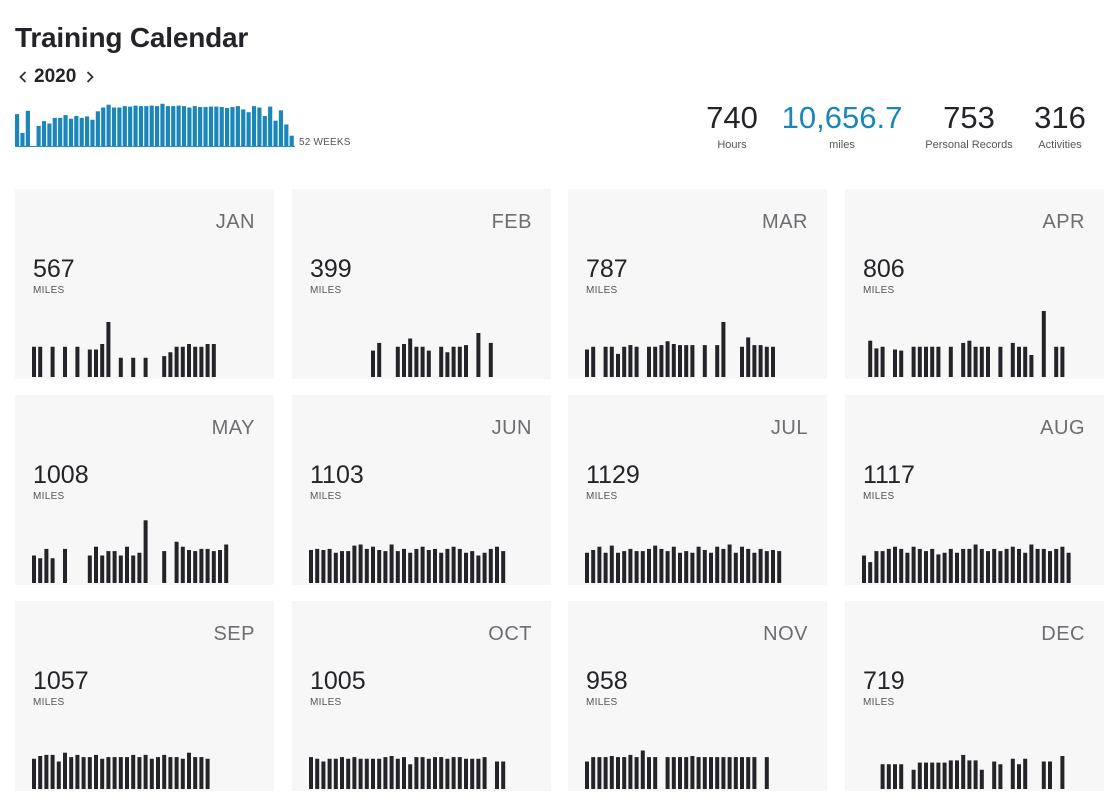  Describe the element at coordinates (144, 696) in the screenshot. I see `month-card-sep: SEP 1057 MILES` at that location.